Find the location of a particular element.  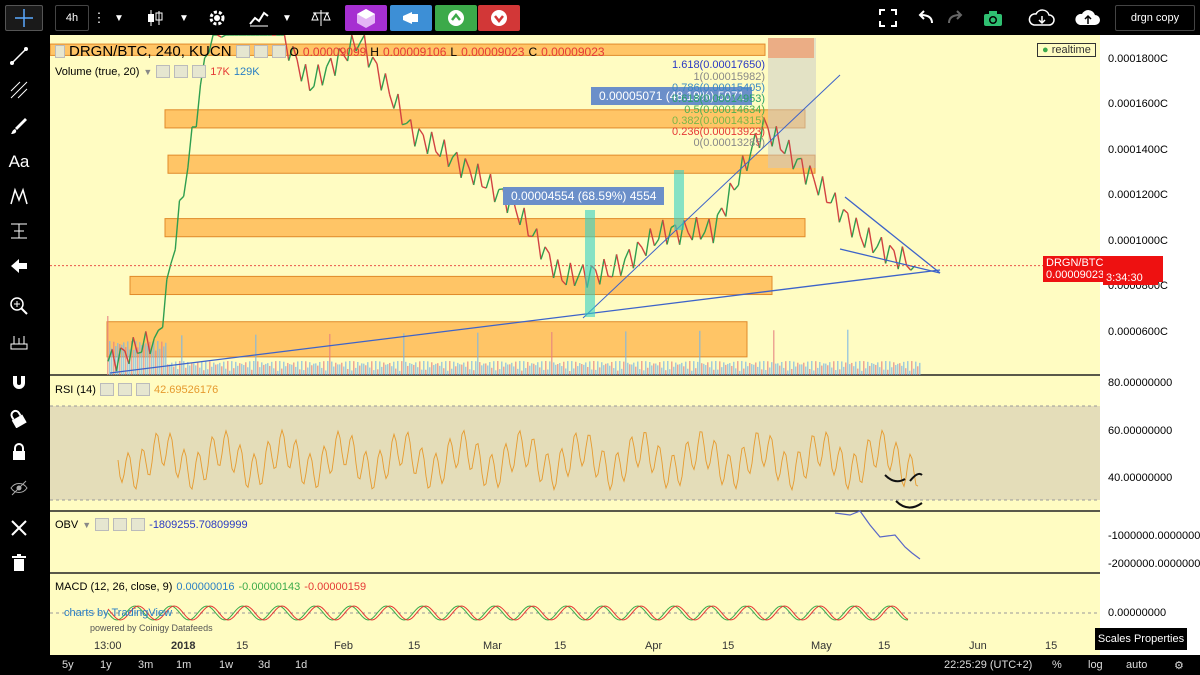

magnet-icon is located at coordinates (19, 382).